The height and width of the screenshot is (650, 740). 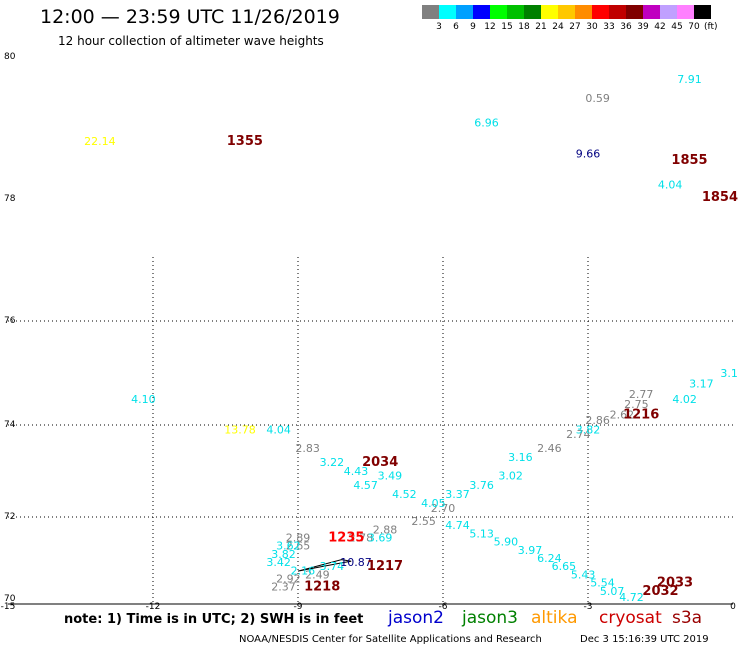 I want to click on y-tick-label: 76, so click(x=10, y=321).